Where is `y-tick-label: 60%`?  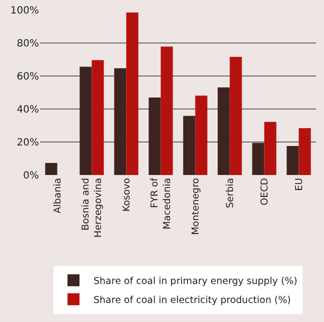
y-tick-label: 60% is located at coordinates (27, 77).